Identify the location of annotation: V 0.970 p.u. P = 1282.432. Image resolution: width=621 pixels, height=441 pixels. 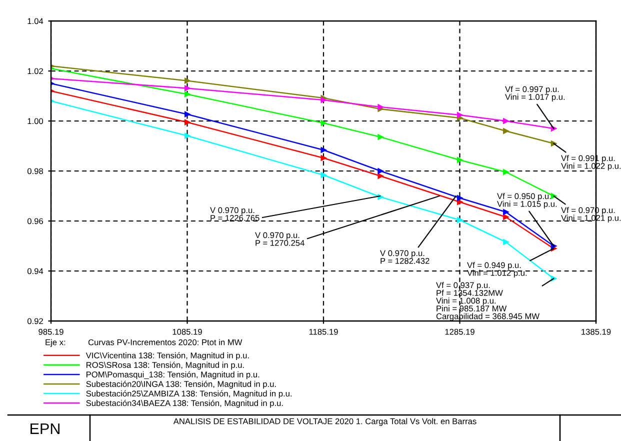
(405, 257).